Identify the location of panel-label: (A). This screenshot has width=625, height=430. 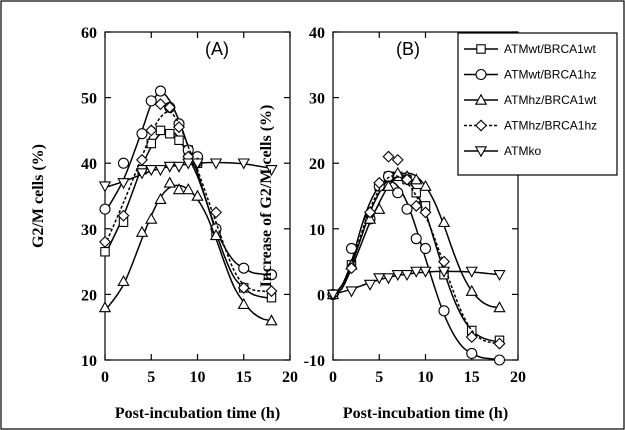
(217, 49).